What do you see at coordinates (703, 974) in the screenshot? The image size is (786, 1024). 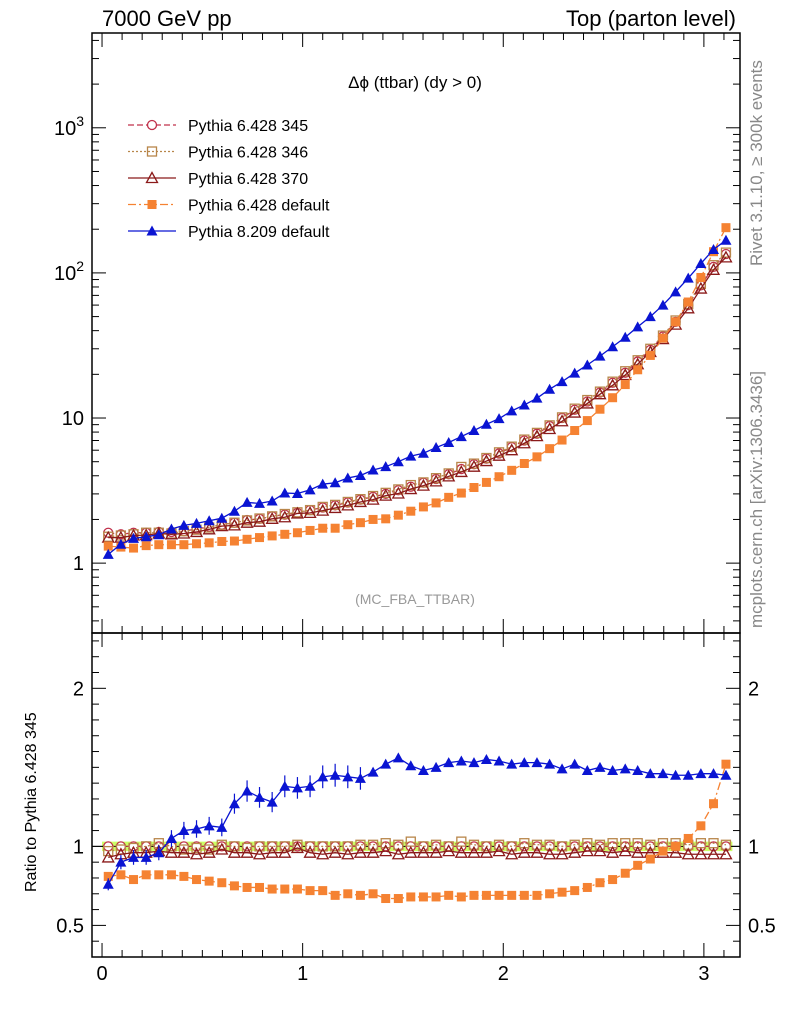 I see `xtick-label: 3` at bounding box center [703, 974].